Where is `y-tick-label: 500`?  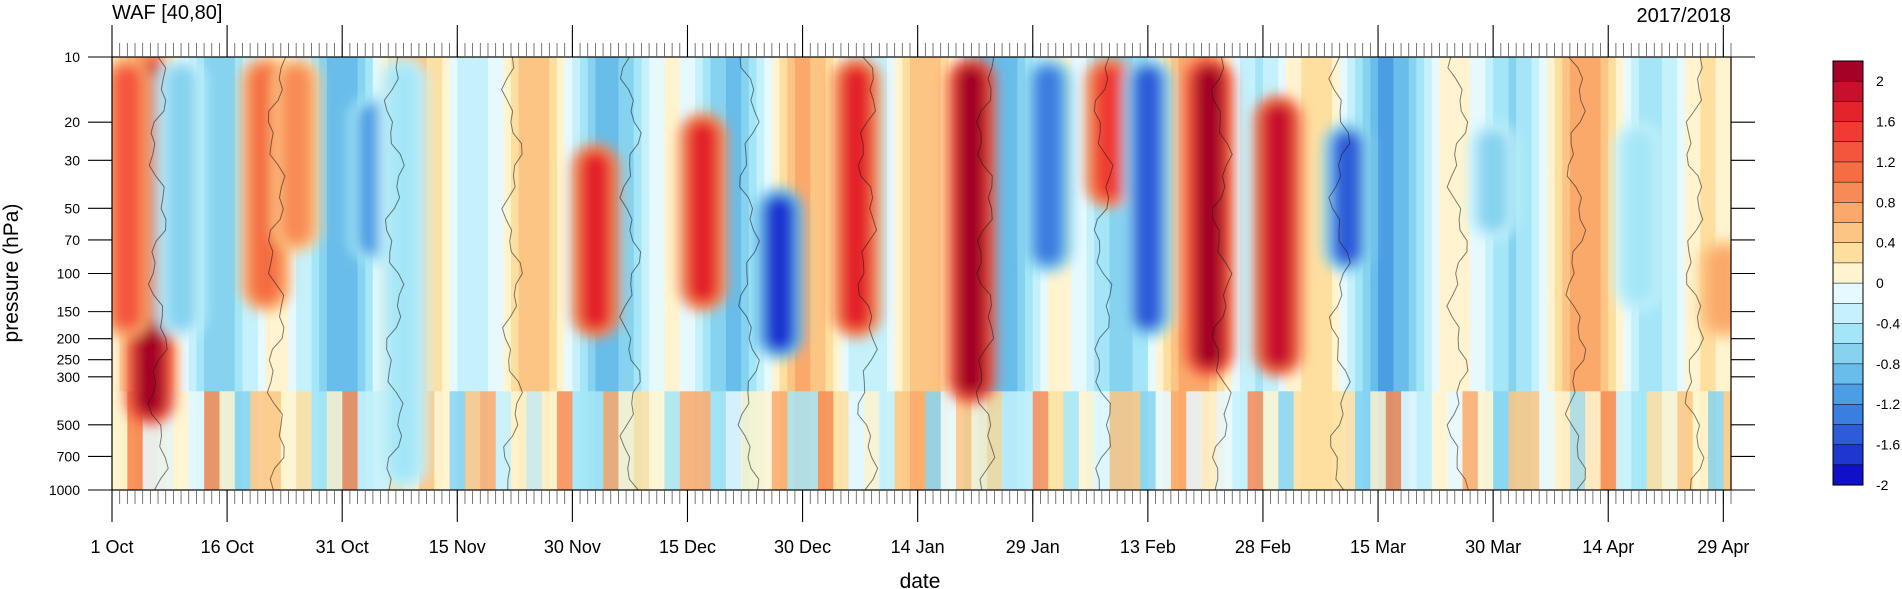 y-tick-label: 500 is located at coordinates (69, 425).